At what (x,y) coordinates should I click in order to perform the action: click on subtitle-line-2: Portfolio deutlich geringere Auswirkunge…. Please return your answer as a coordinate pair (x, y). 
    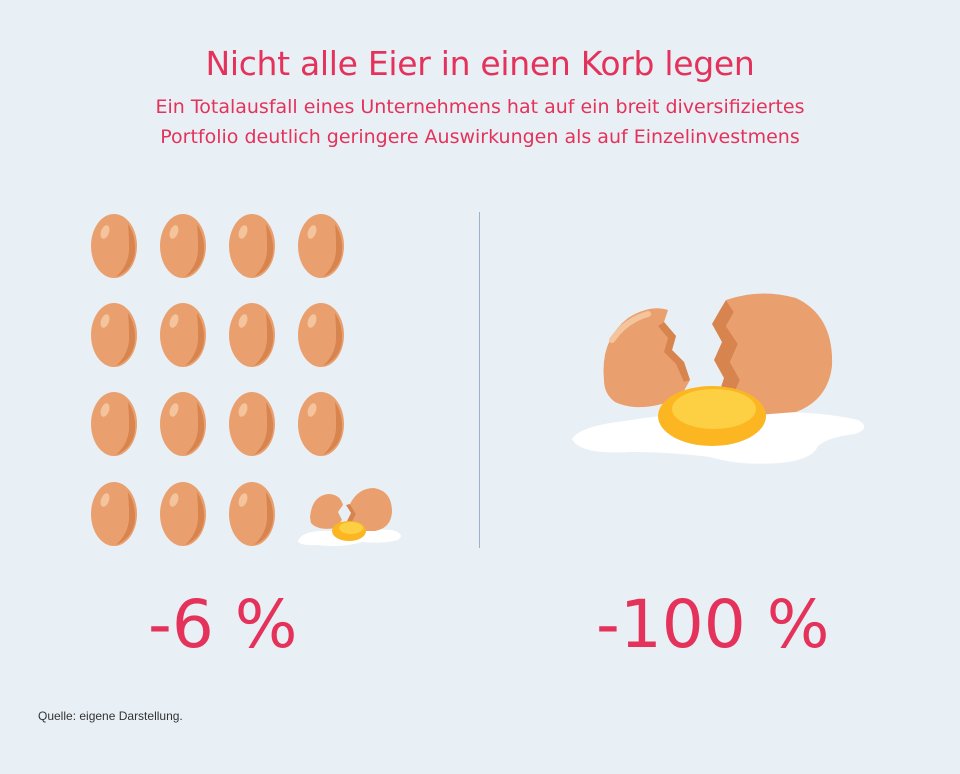
    Looking at the image, I should click on (480, 137).